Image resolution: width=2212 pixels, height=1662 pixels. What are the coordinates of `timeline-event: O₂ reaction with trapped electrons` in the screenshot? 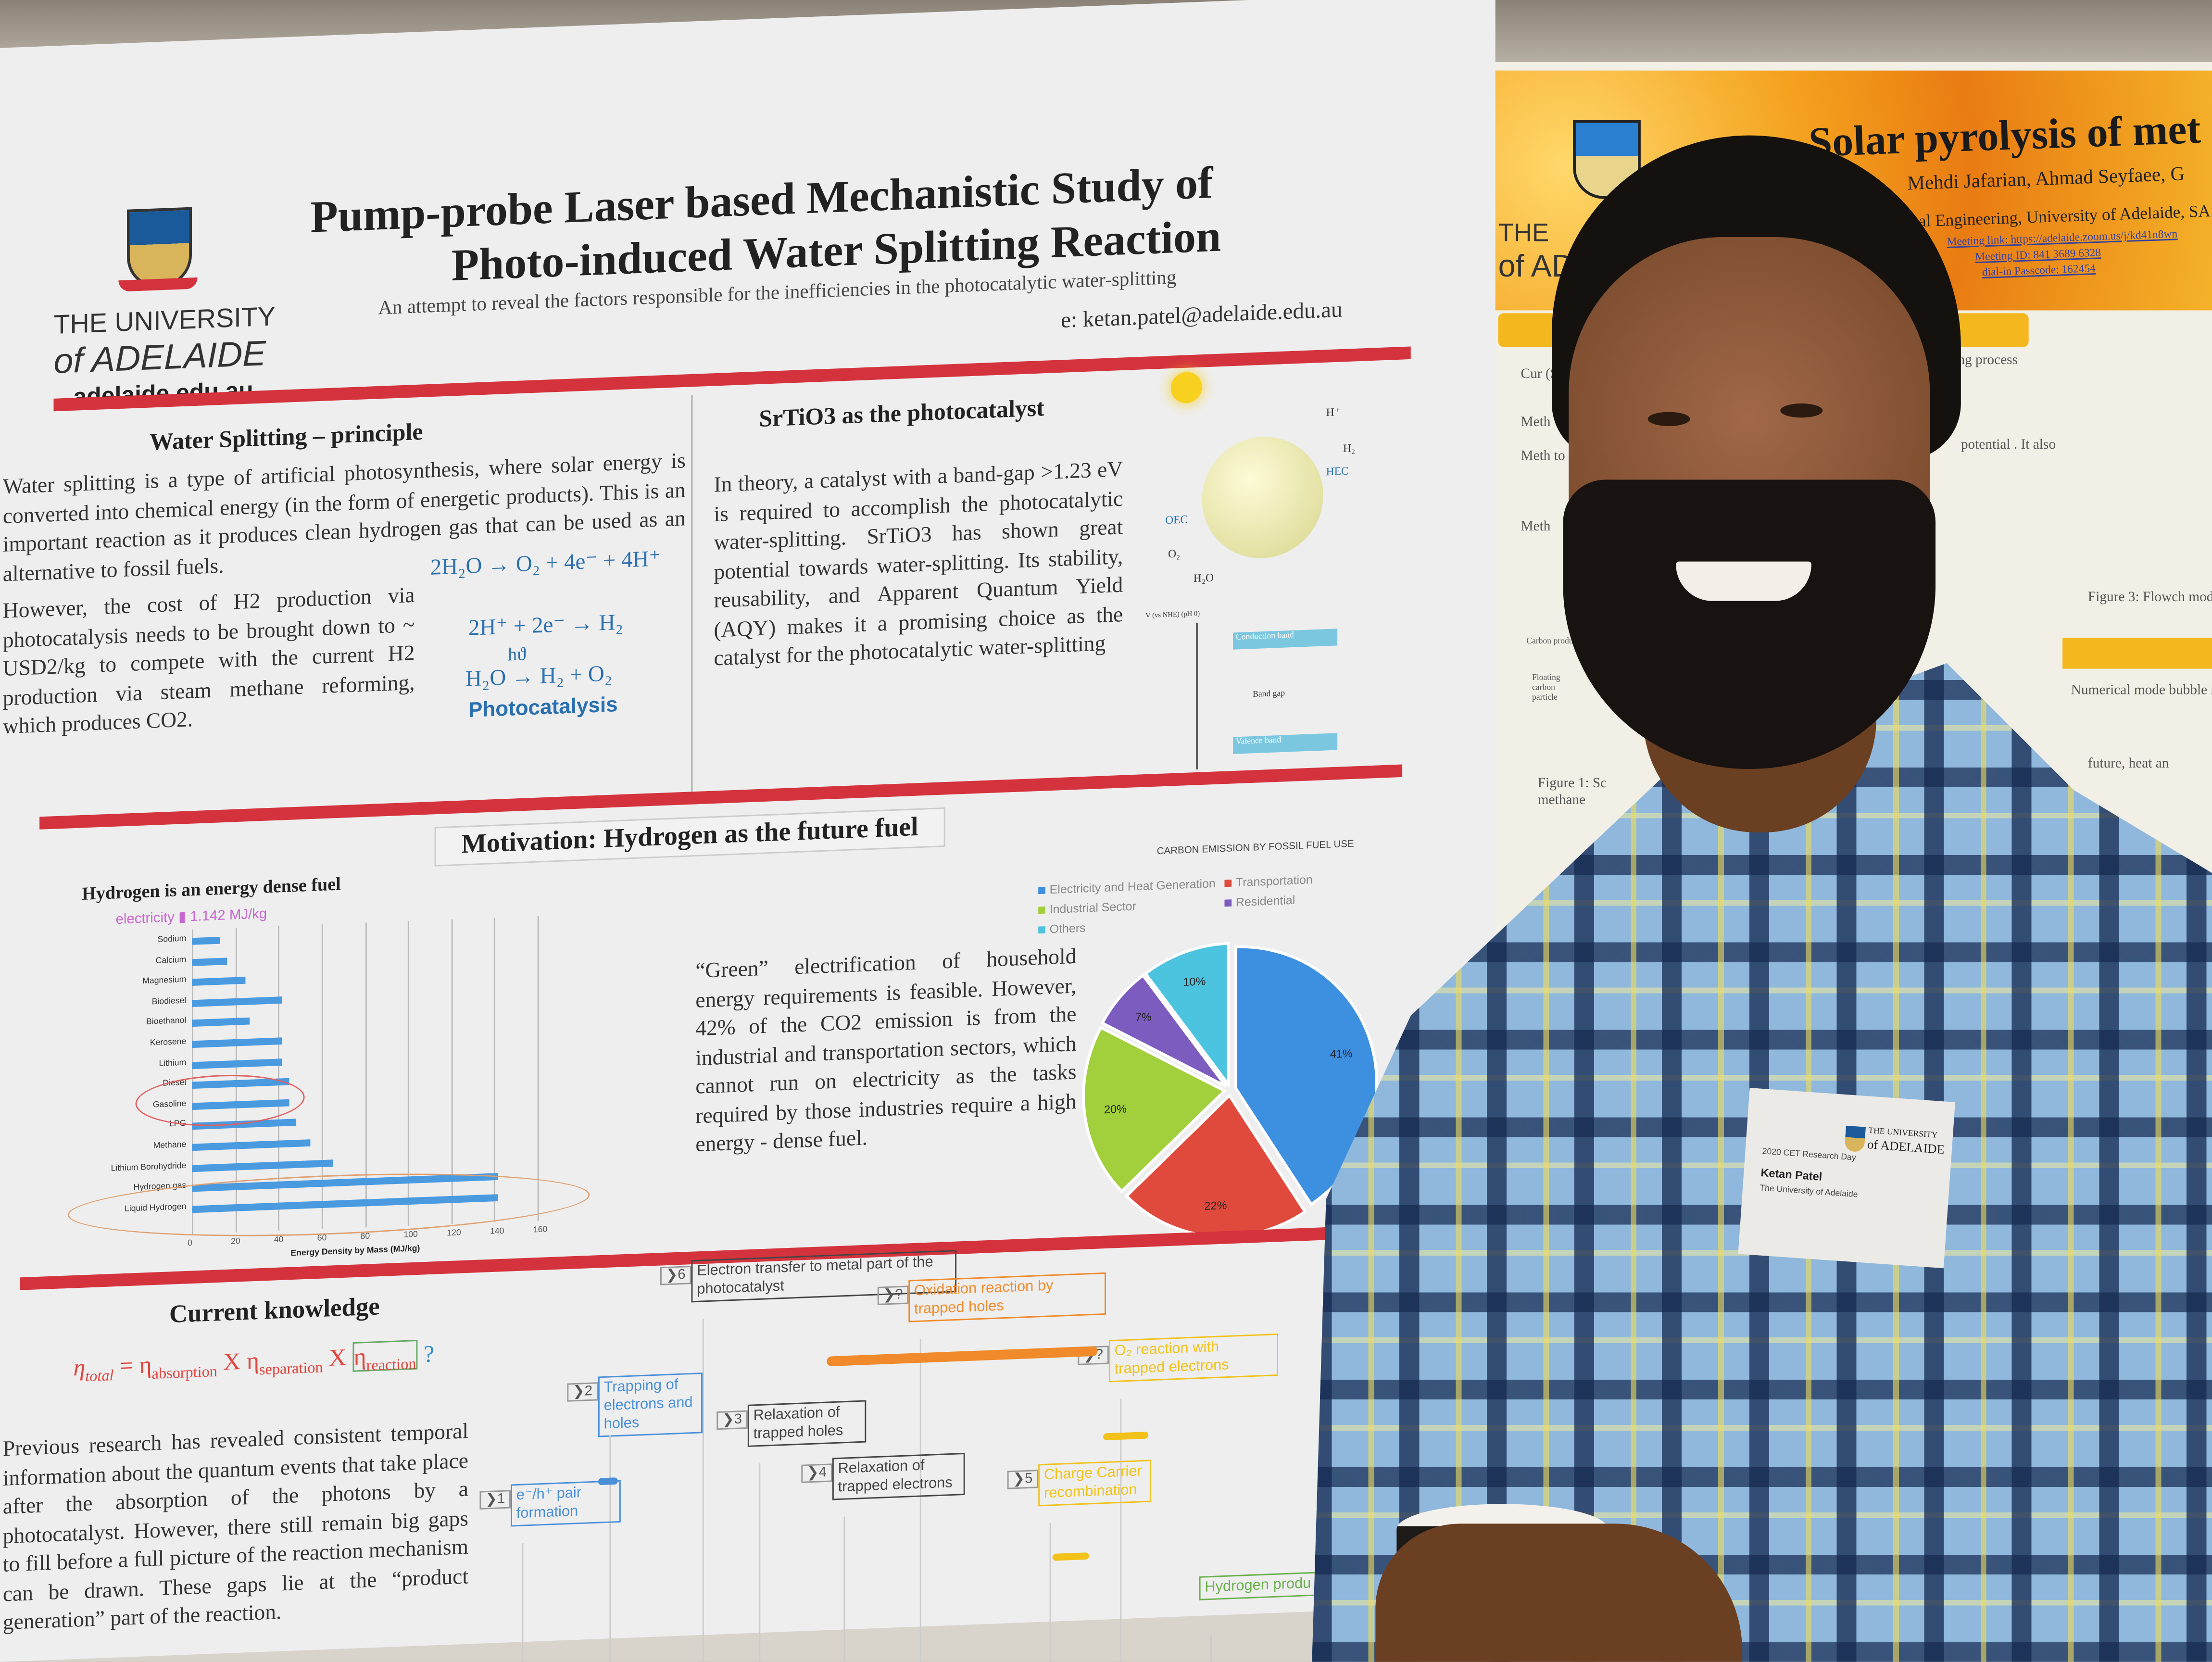 It's located at (1193, 1358).